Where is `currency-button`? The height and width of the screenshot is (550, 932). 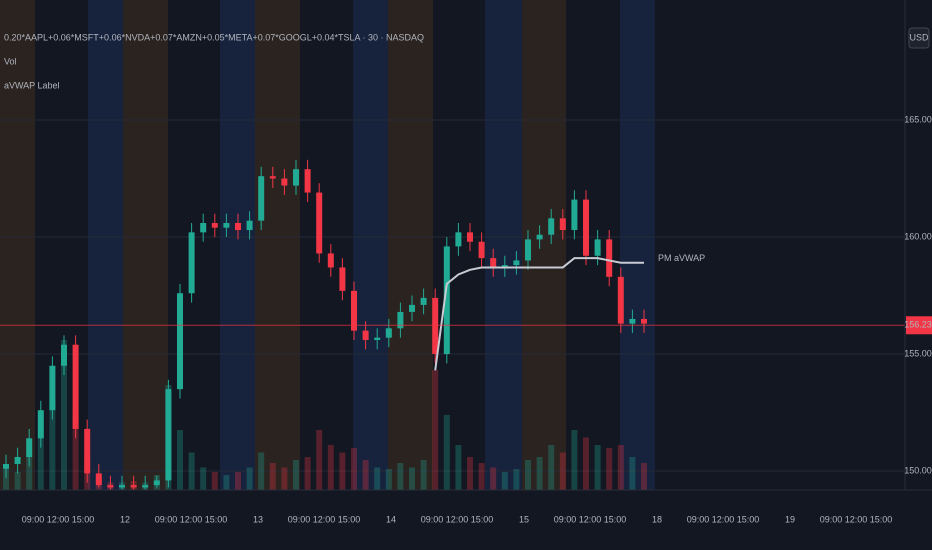 currency-button is located at coordinates (919, 38).